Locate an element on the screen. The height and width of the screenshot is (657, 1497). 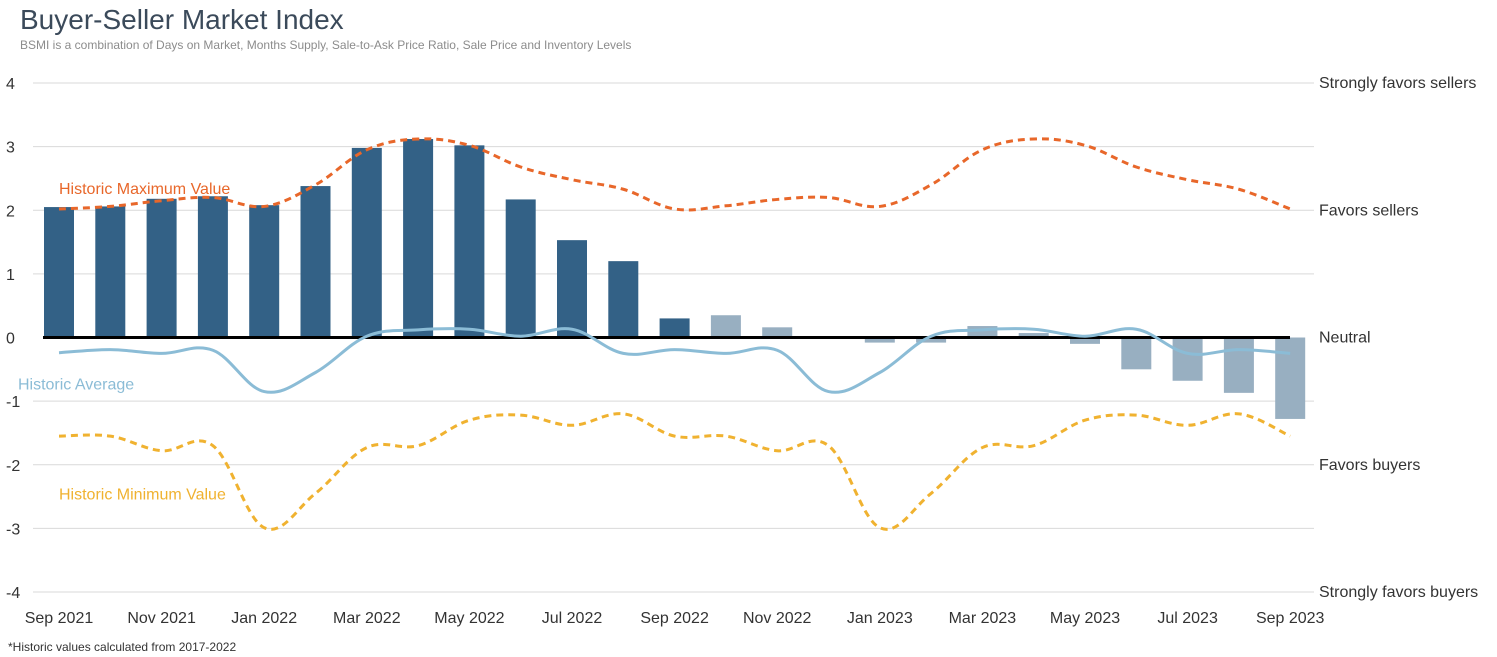
zone-label: Strongly favors buyers is located at coordinates (1398, 592).